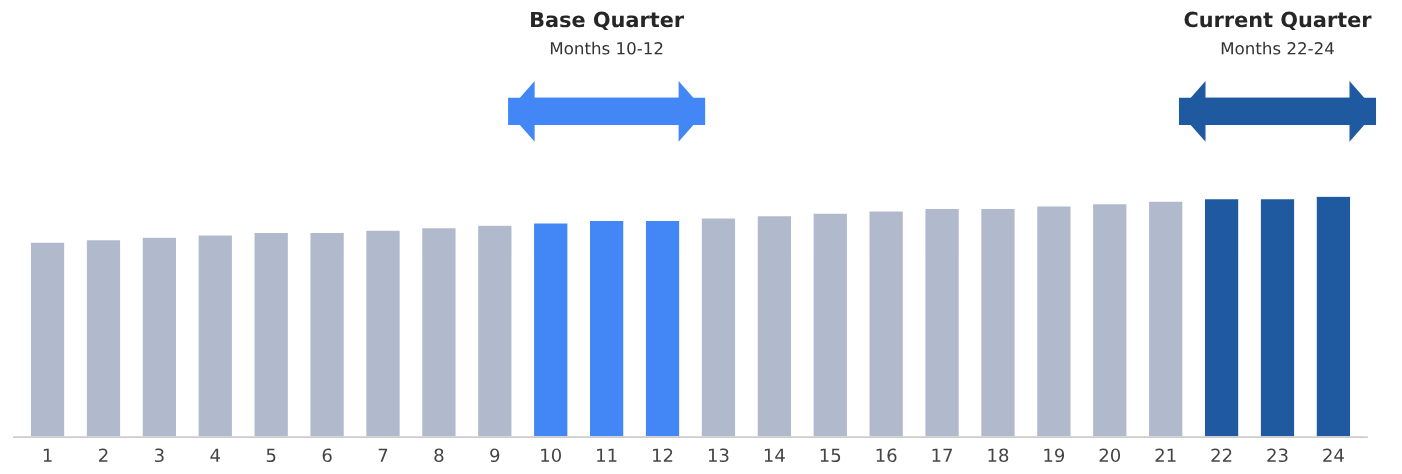 This screenshot has height=474, width=1402. Describe the element at coordinates (1110, 455) in the screenshot. I see `x-tick-label: 20` at that location.